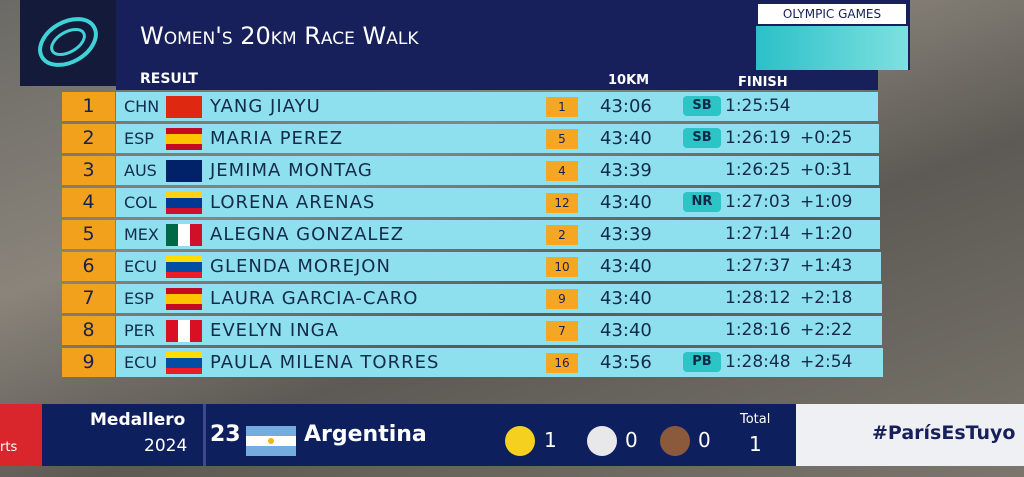 Image resolution: width=1024 pixels, height=477 pixels. I want to click on athlete-name: ALEGNA GONZALEZ, so click(307, 234).